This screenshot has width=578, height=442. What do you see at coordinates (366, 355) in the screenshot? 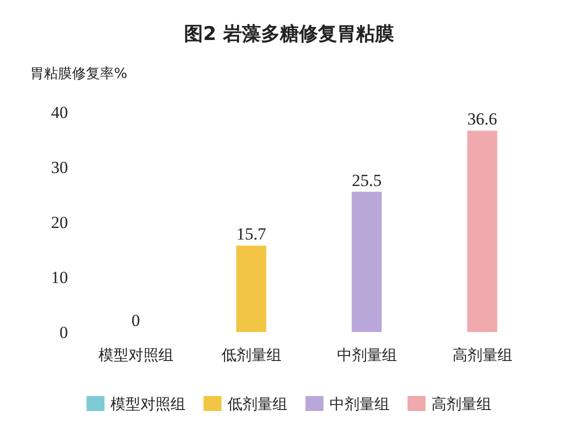
I see `x-tick-label: 中剂量组` at bounding box center [366, 355].